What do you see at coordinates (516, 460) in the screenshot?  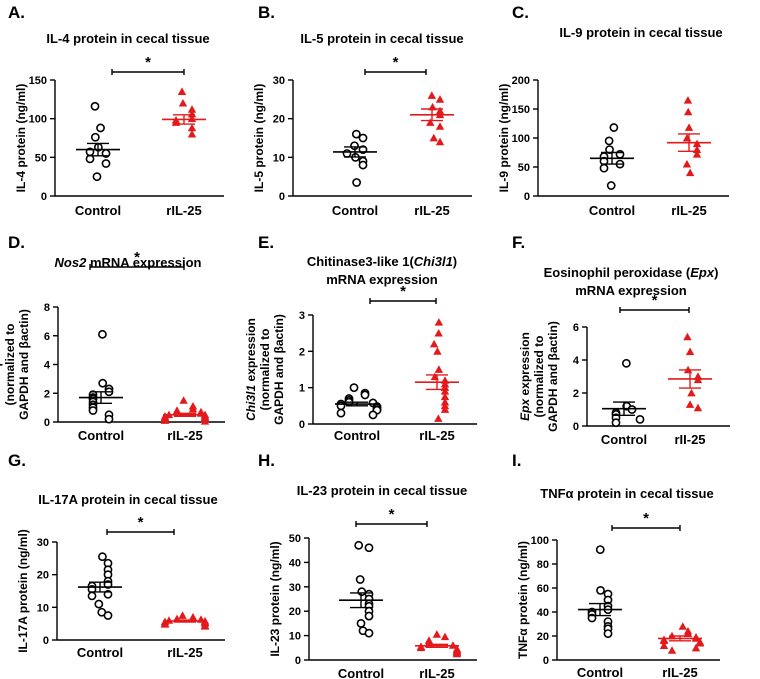 I see `panel-label: I.` at bounding box center [516, 460].